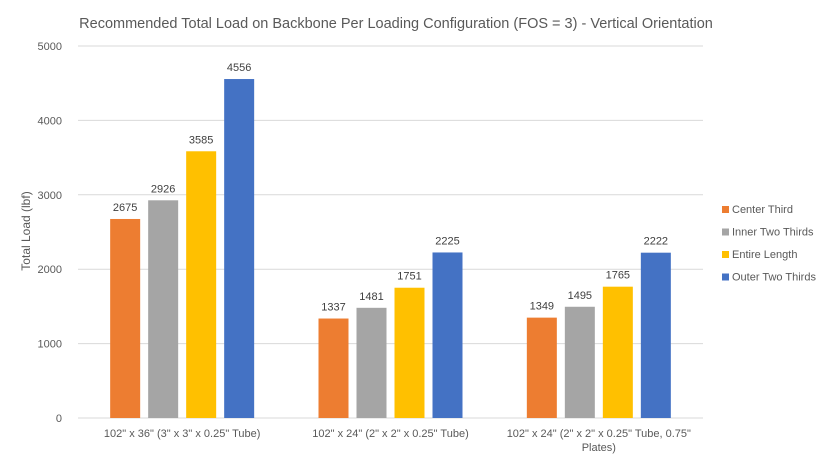  I want to click on y-tick-label: 4000, so click(50, 121).